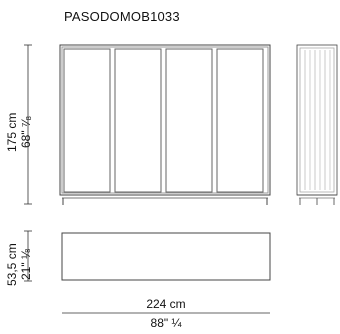 Image resolution: width=340 pixels, height=334 pixels. What do you see at coordinates (166, 323) in the screenshot?
I see `width-in-label: 88" ¼` at bounding box center [166, 323].